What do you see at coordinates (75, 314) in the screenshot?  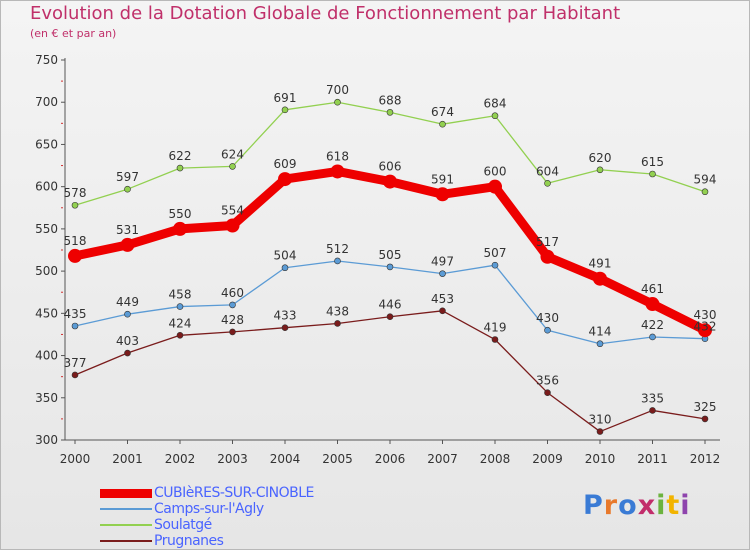 I see `data-label: 435` at bounding box center [75, 314].